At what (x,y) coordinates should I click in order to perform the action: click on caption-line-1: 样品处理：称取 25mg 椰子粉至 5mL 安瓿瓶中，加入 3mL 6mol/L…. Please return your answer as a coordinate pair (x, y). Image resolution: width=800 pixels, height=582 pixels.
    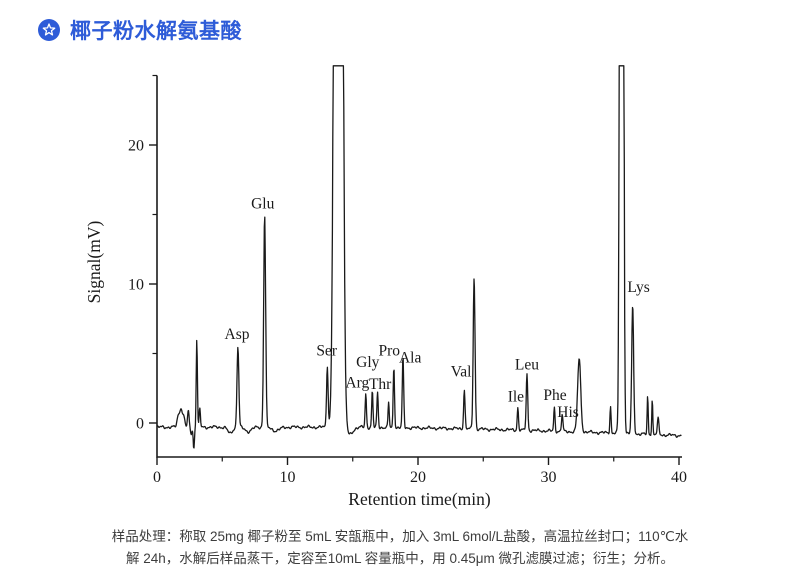
    Looking at the image, I should click on (400, 536).